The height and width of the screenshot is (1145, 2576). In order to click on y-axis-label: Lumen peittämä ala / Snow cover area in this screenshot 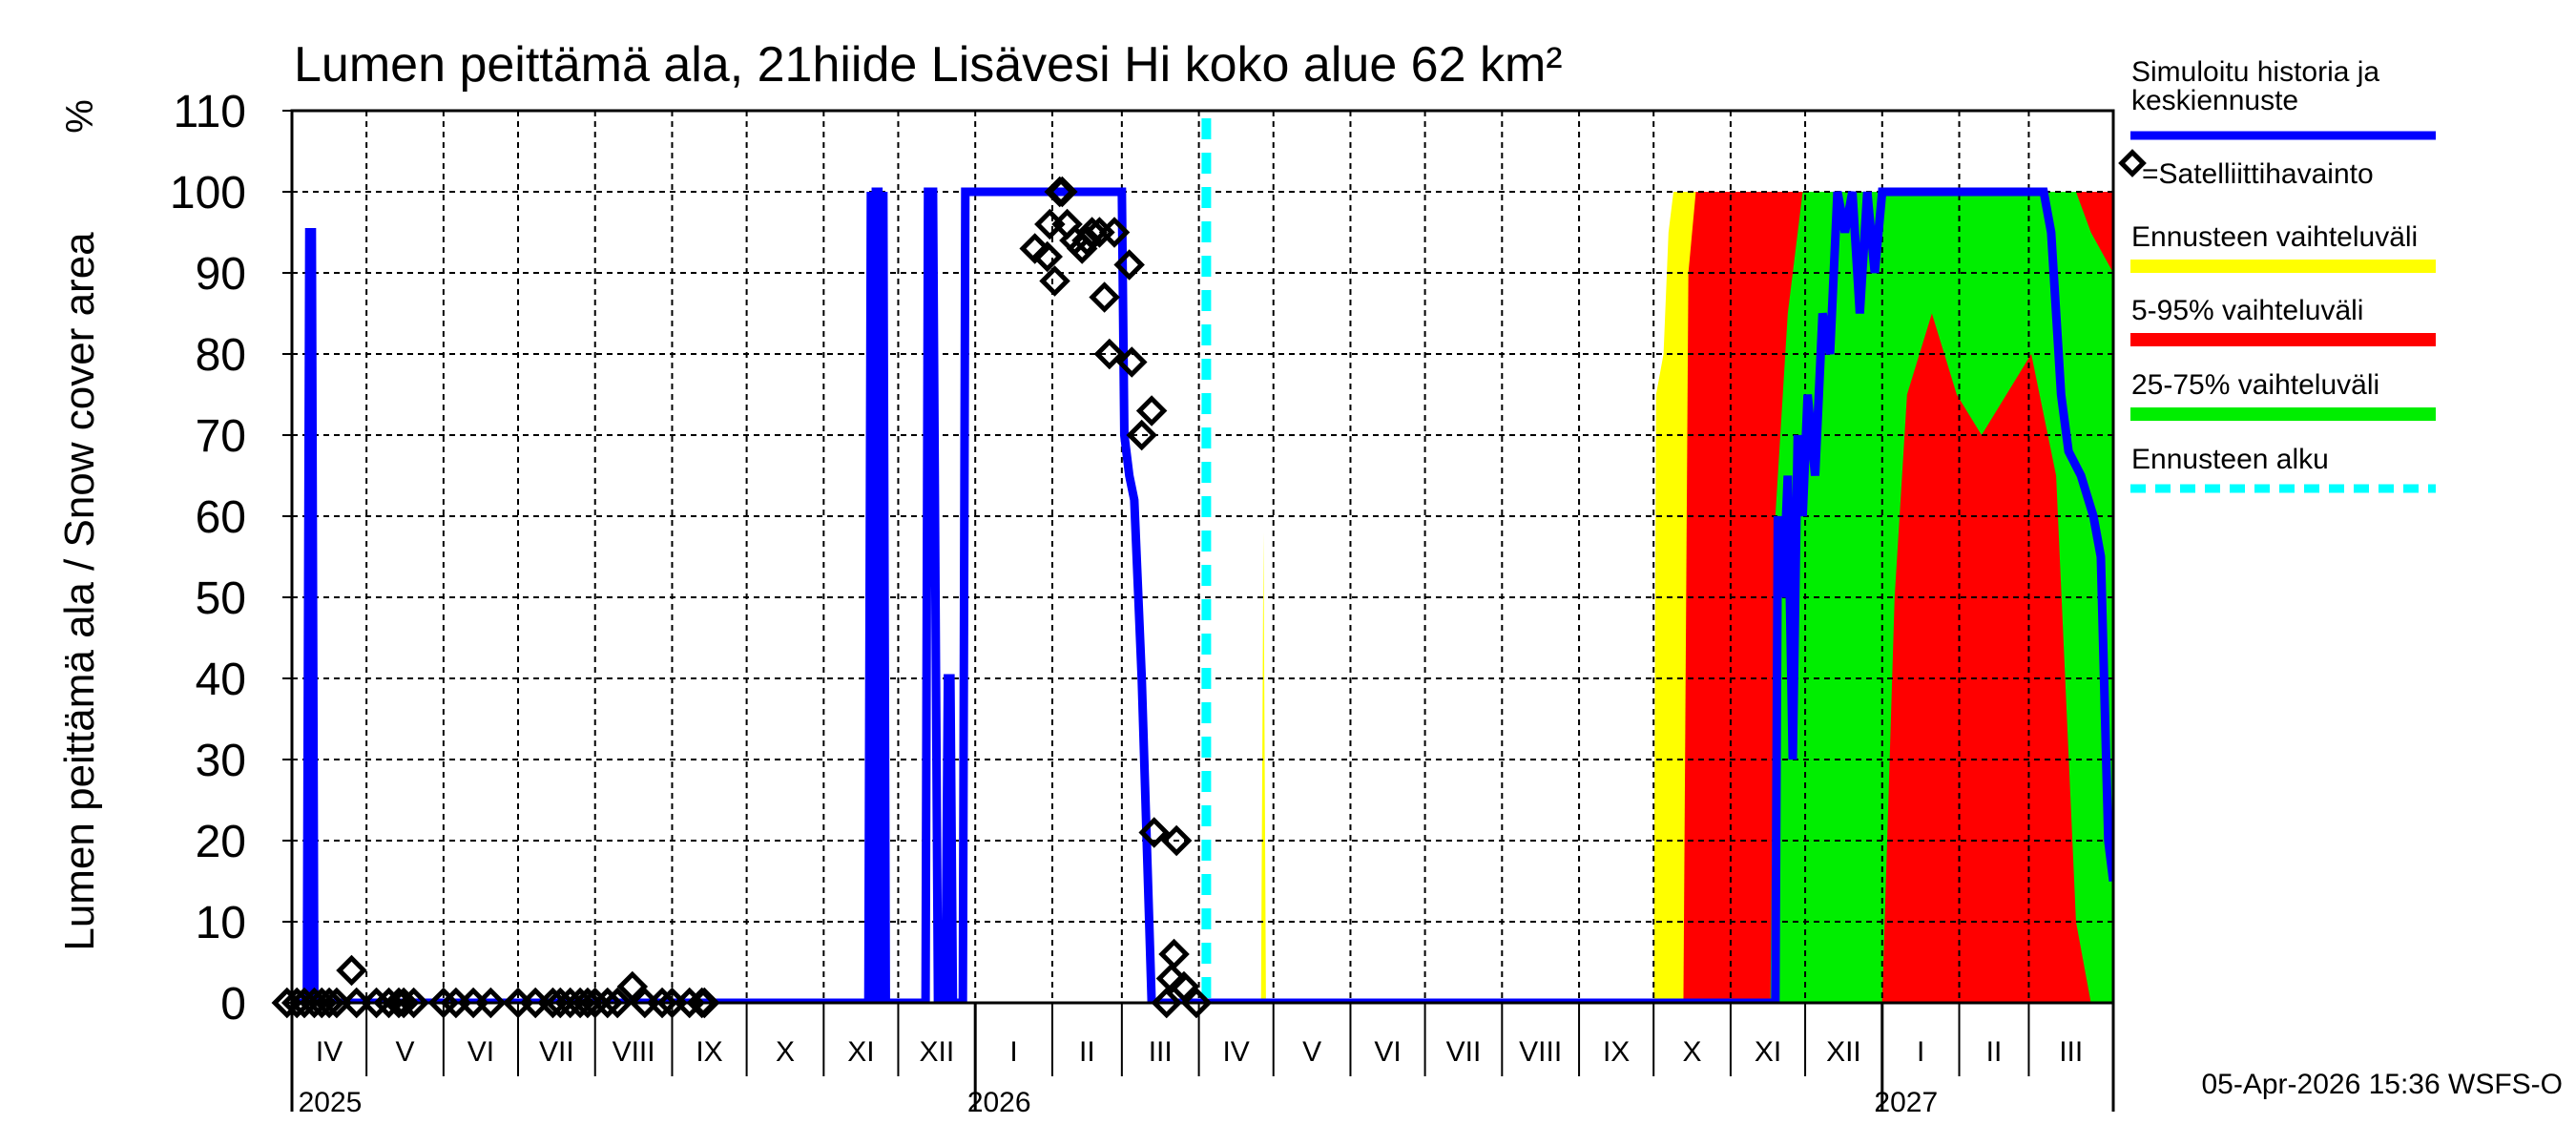, I will do `click(79, 591)`.